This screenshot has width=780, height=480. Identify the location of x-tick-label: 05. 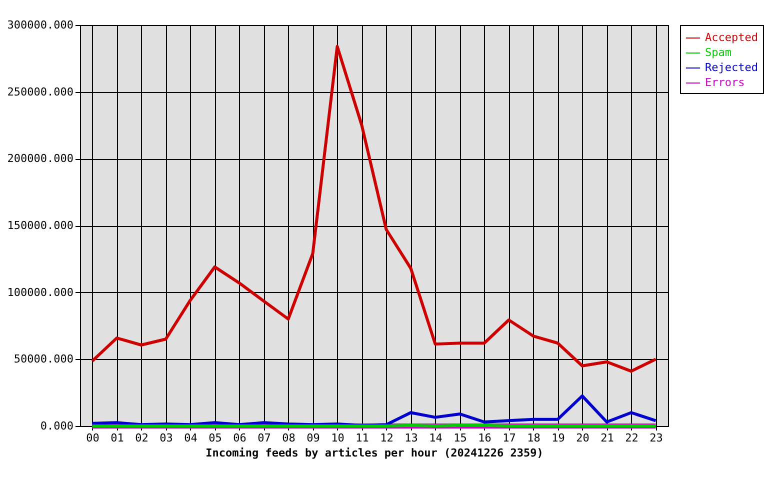
(215, 438).